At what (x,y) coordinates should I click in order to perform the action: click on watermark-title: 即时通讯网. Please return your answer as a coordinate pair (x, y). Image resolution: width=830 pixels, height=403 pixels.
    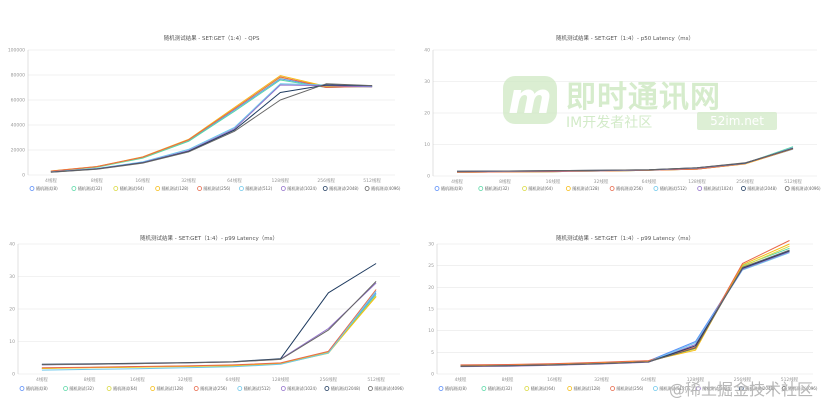
    Looking at the image, I should click on (643, 97).